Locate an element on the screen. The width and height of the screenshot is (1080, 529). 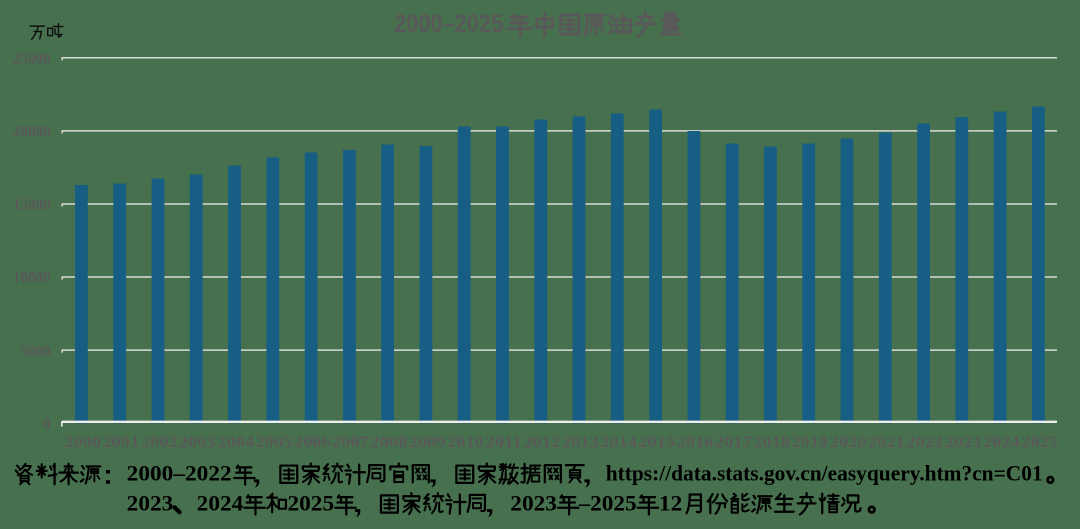
svg-text: 2019 is located at coordinates (810, 442).